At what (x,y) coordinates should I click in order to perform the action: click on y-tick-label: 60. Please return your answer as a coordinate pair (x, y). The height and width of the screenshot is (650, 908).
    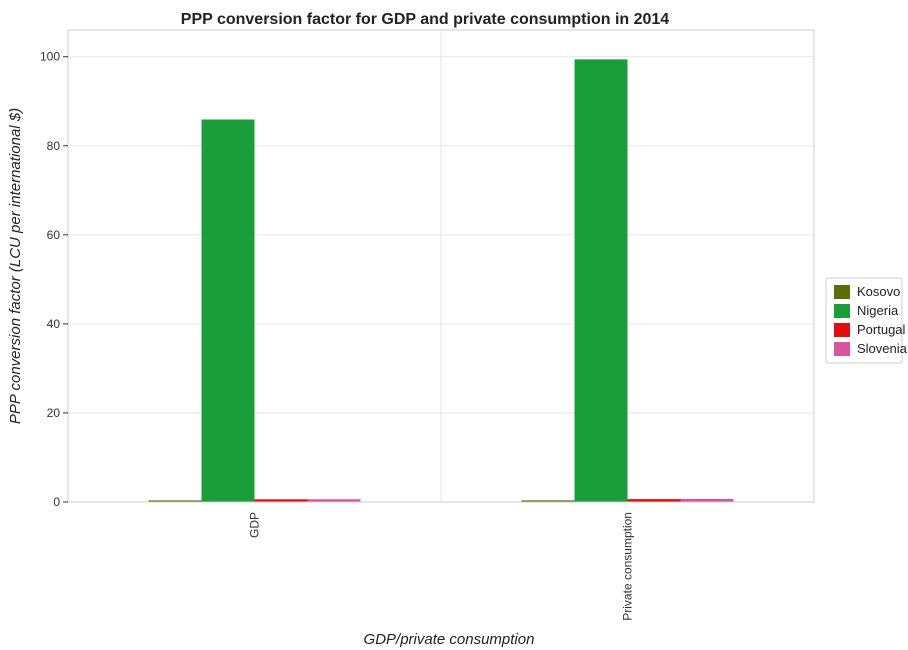
    Looking at the image, I should click on (54, 235).